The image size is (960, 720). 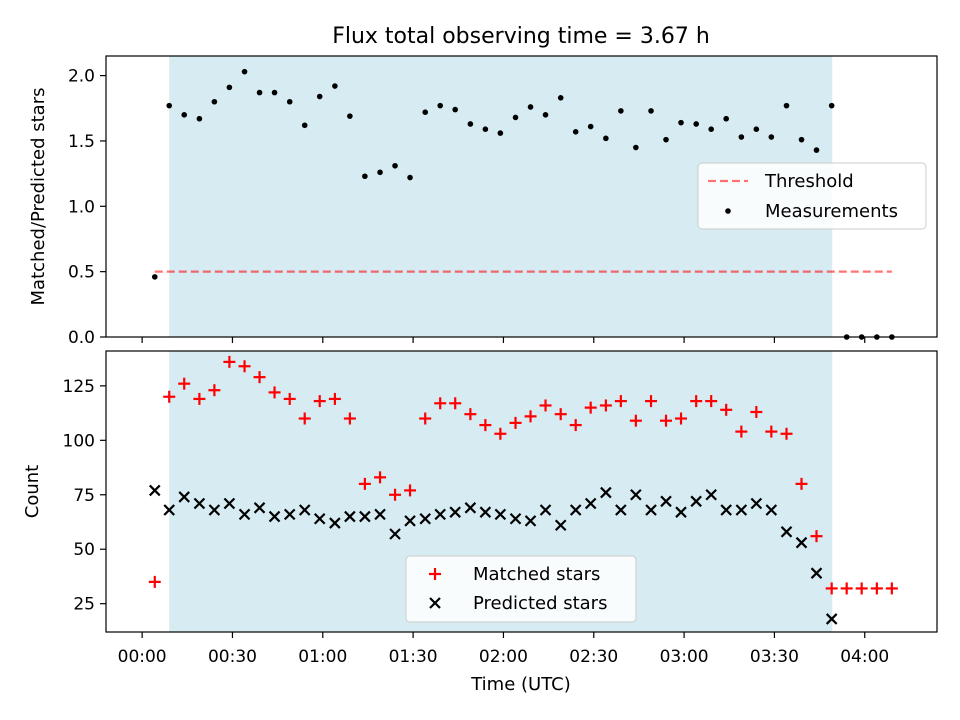 I want to click on legend-matched-label: Matched stars, so click(x=536, y=574).